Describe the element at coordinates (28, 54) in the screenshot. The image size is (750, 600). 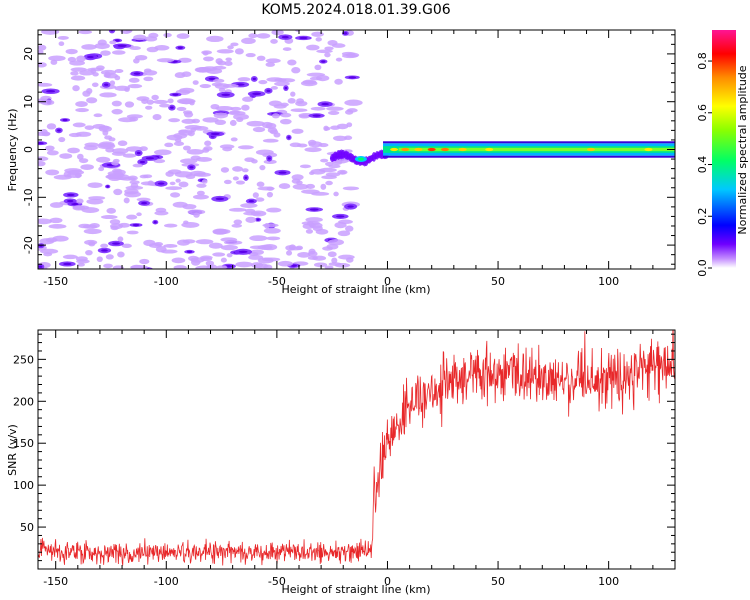
I see `heatmap-y-tick-label: 20` at that location.